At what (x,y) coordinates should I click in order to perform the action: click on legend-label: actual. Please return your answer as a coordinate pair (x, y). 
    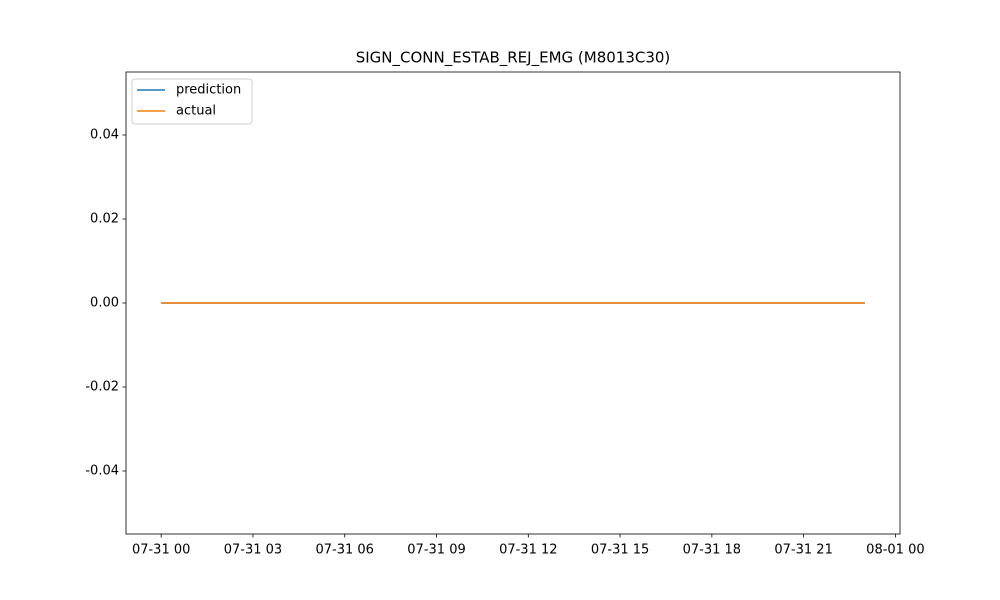
    Looking at the image, I should click on (196, 111).